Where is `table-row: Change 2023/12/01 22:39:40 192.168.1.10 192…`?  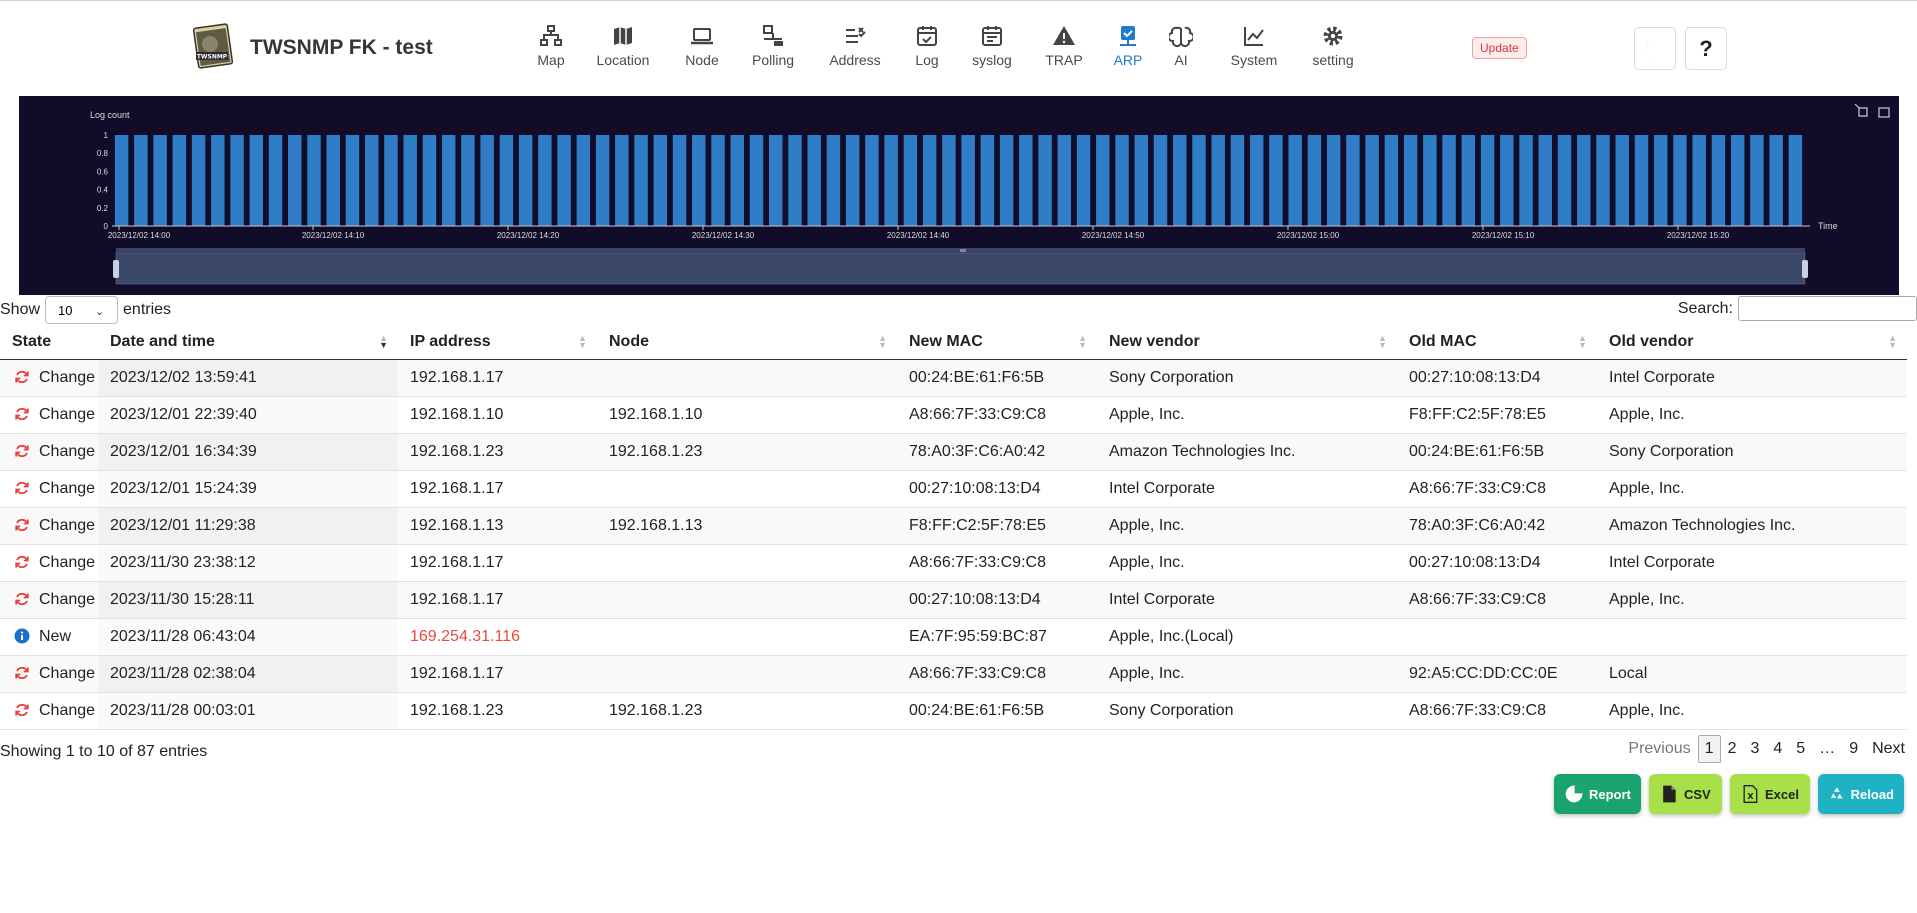
table-row: Change 2023/12/01 22:39:40 192.168.1.10 192… is located at coordinates (953, 415).